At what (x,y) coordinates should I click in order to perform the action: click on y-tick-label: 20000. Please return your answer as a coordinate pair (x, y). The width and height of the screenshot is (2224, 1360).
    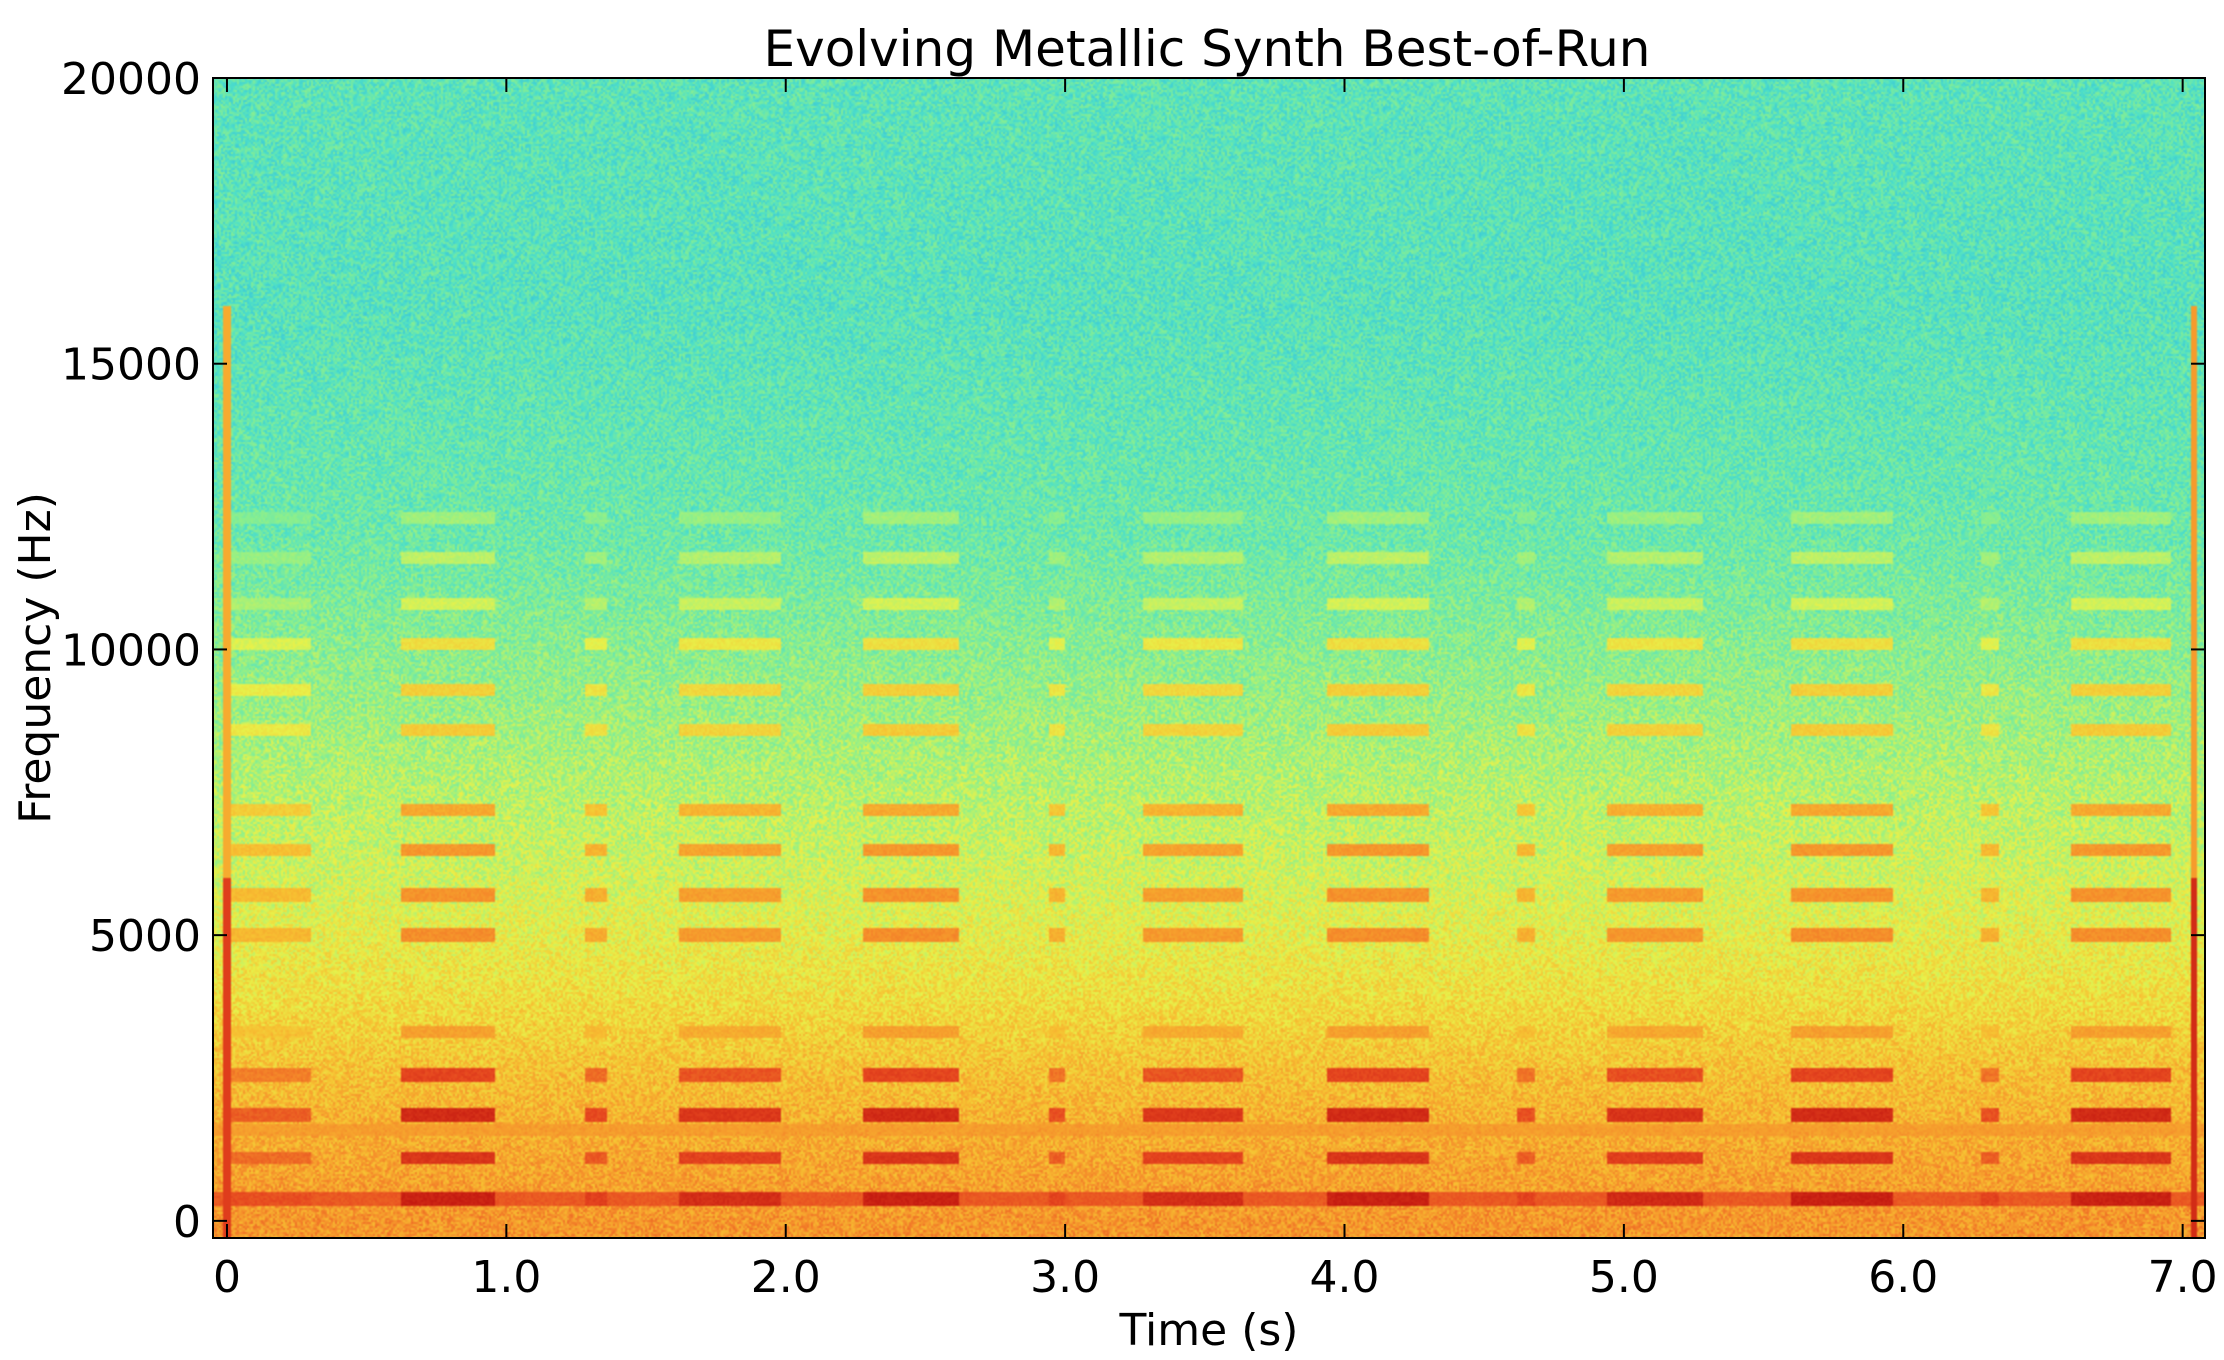
    Looking at the image, I should click on (131, 79).